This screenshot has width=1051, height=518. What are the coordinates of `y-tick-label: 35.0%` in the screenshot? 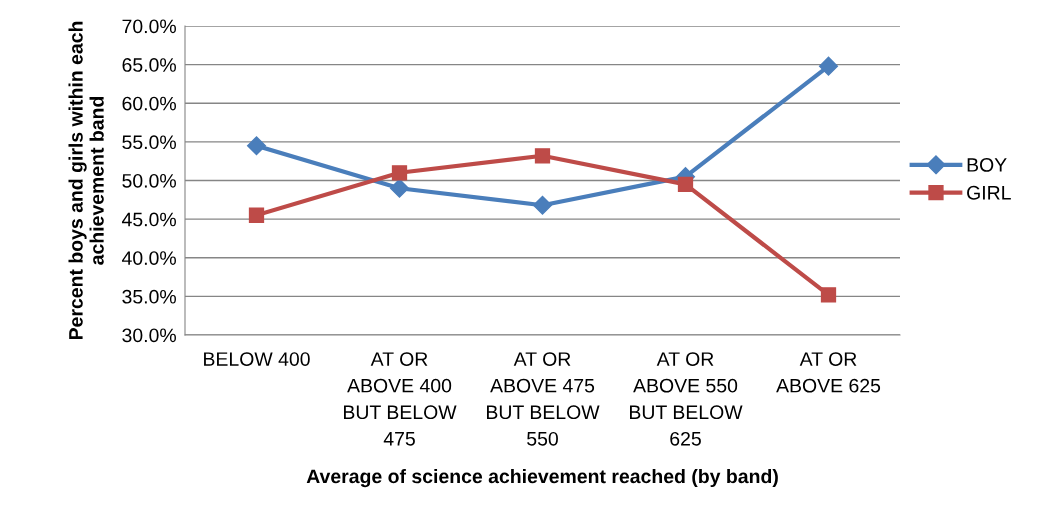 It's located at (149, 296).